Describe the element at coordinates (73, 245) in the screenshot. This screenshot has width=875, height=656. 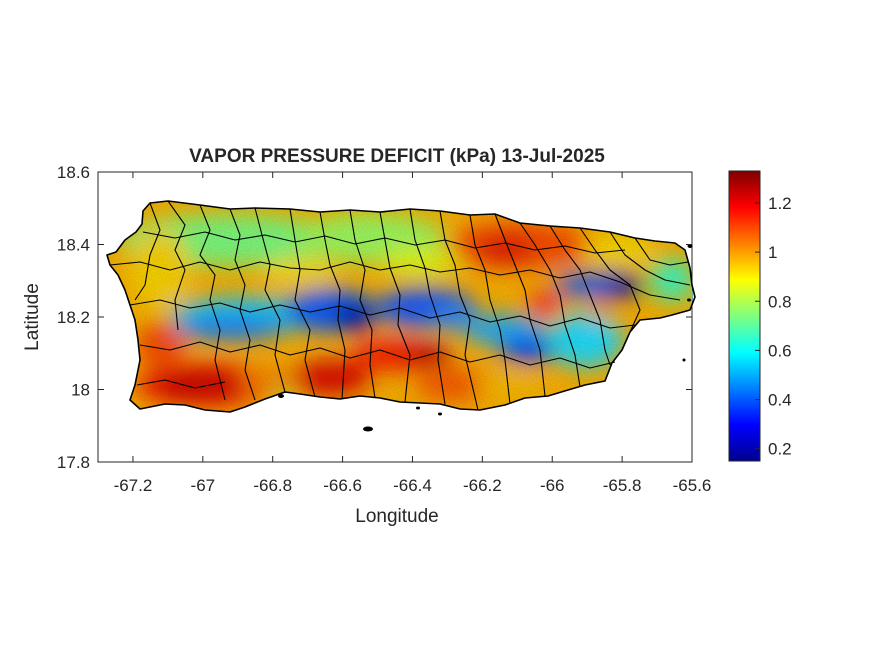
I see `y-tick-label: 18.4` at that location.